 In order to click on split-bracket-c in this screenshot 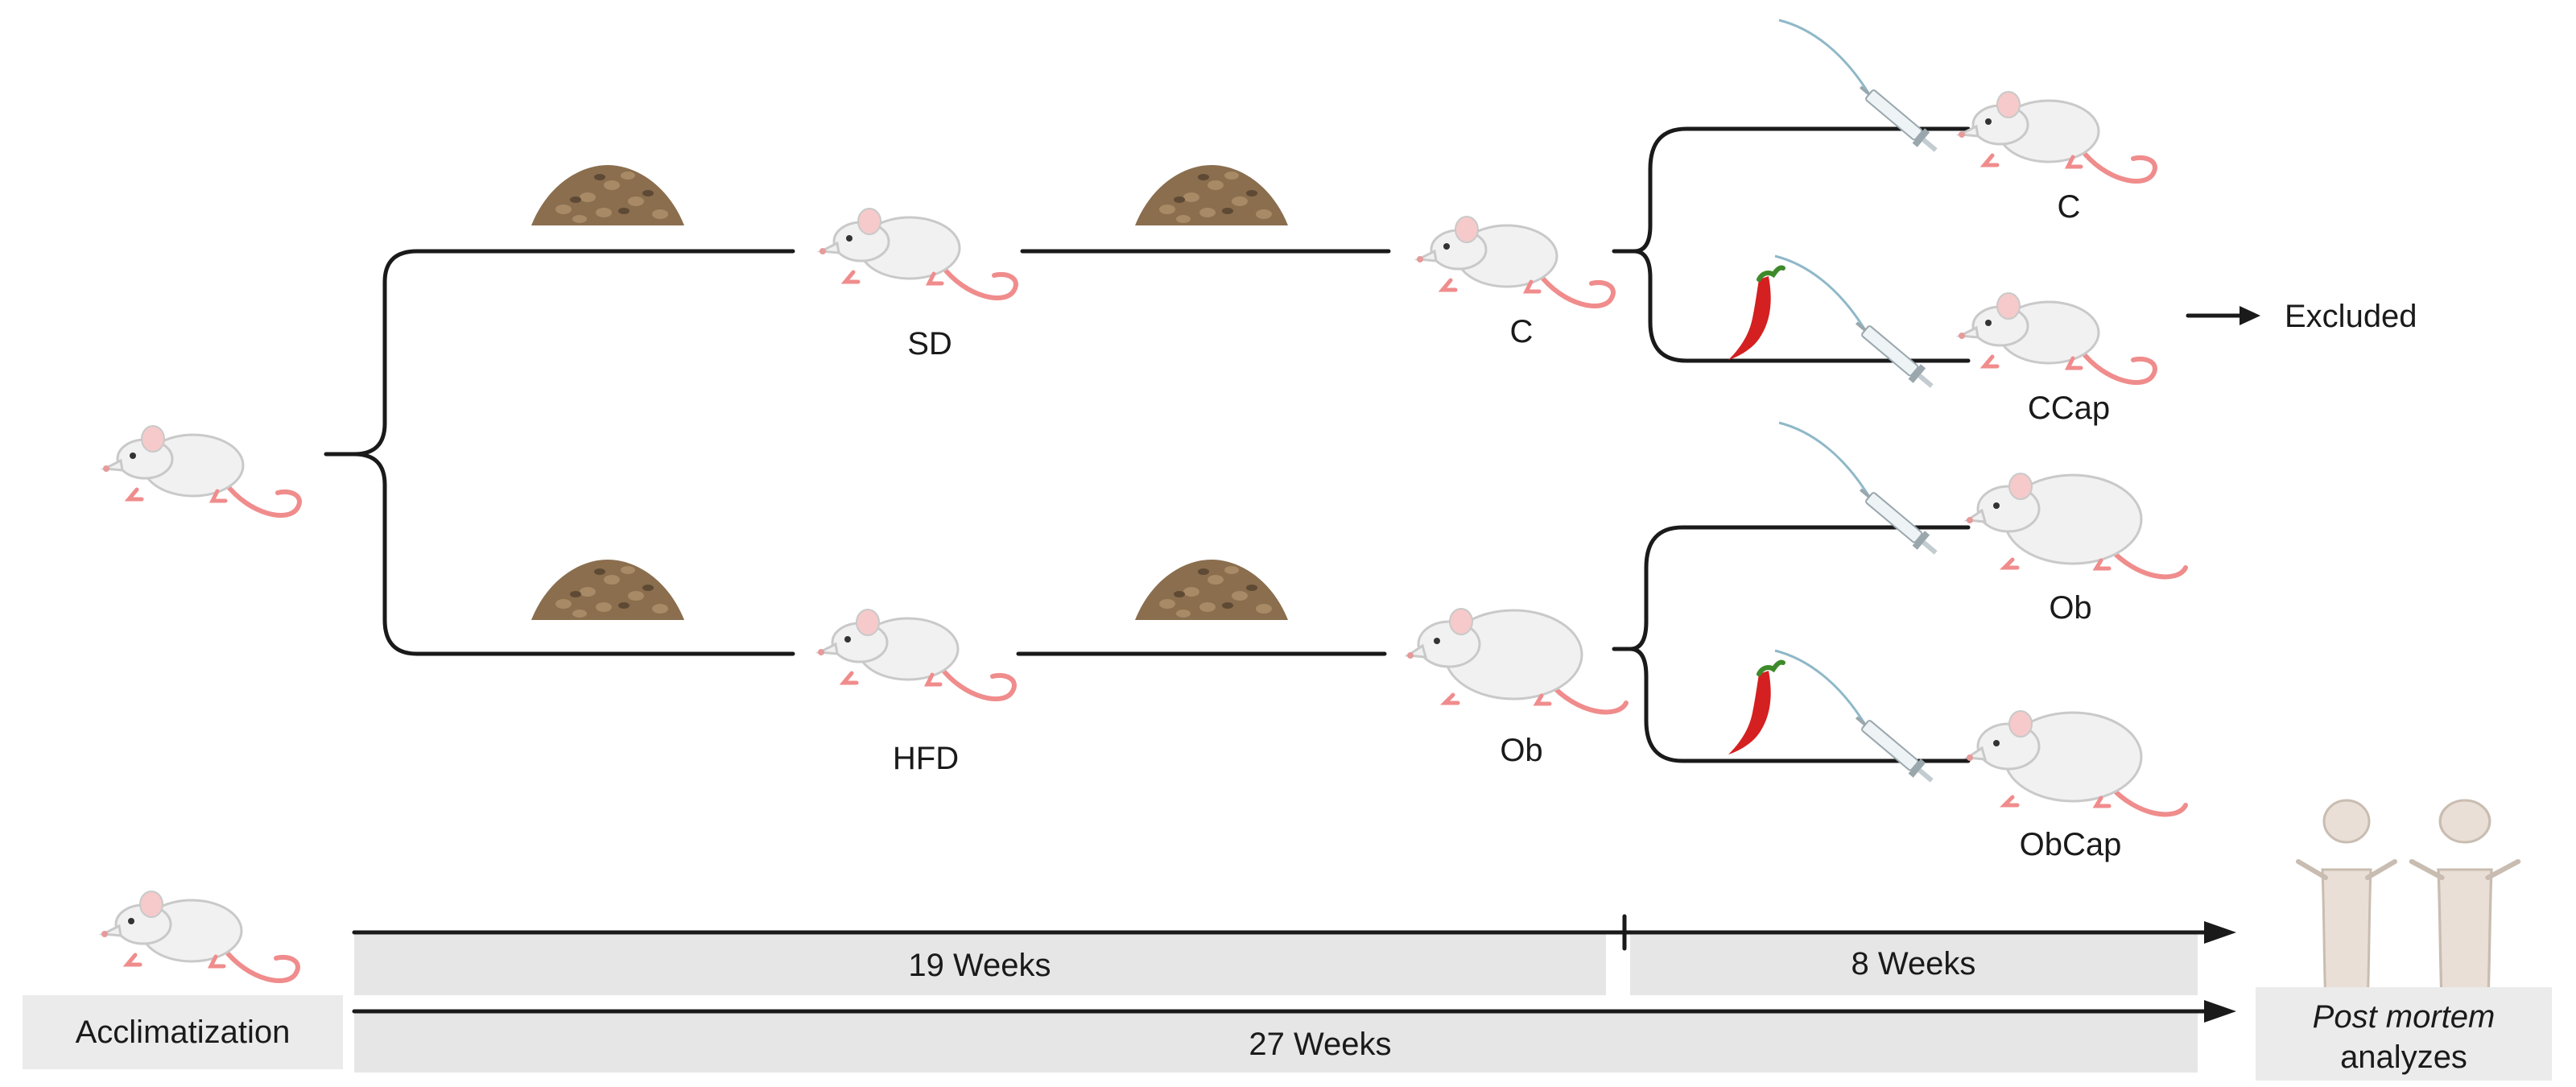, I will do `click(1791, 244)`.